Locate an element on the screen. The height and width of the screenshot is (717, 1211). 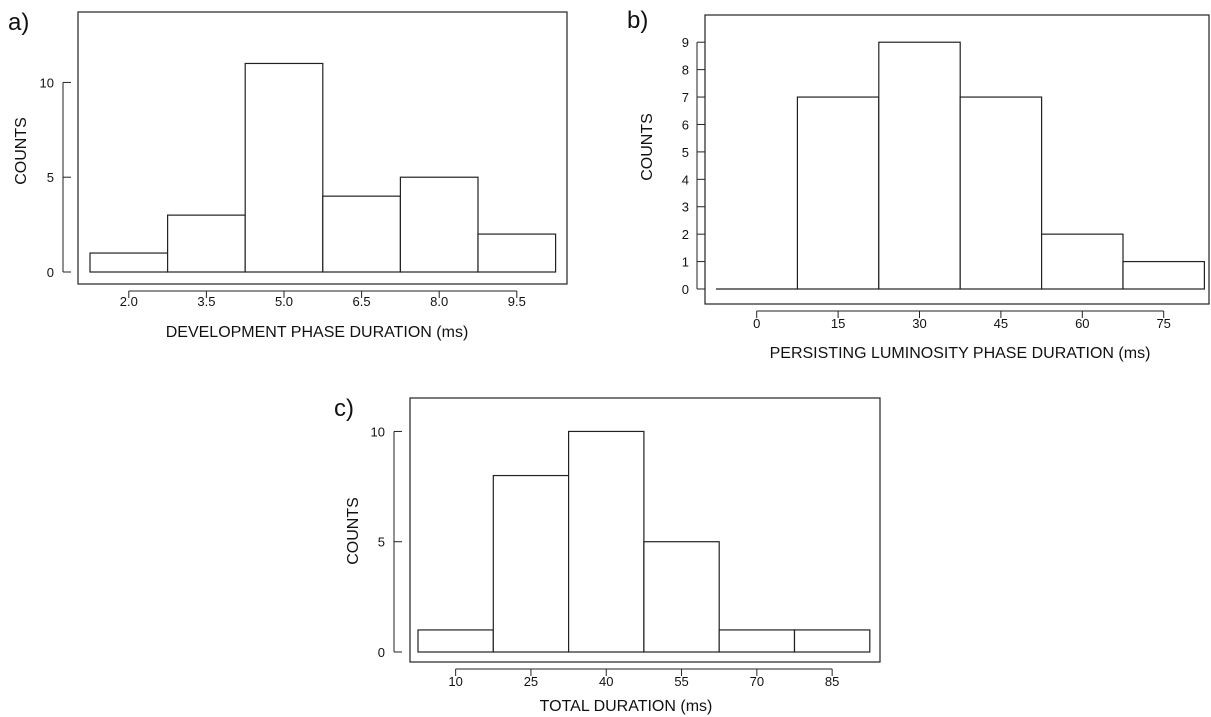
y-tick-label: 4 is located at coordinates (685, 179).